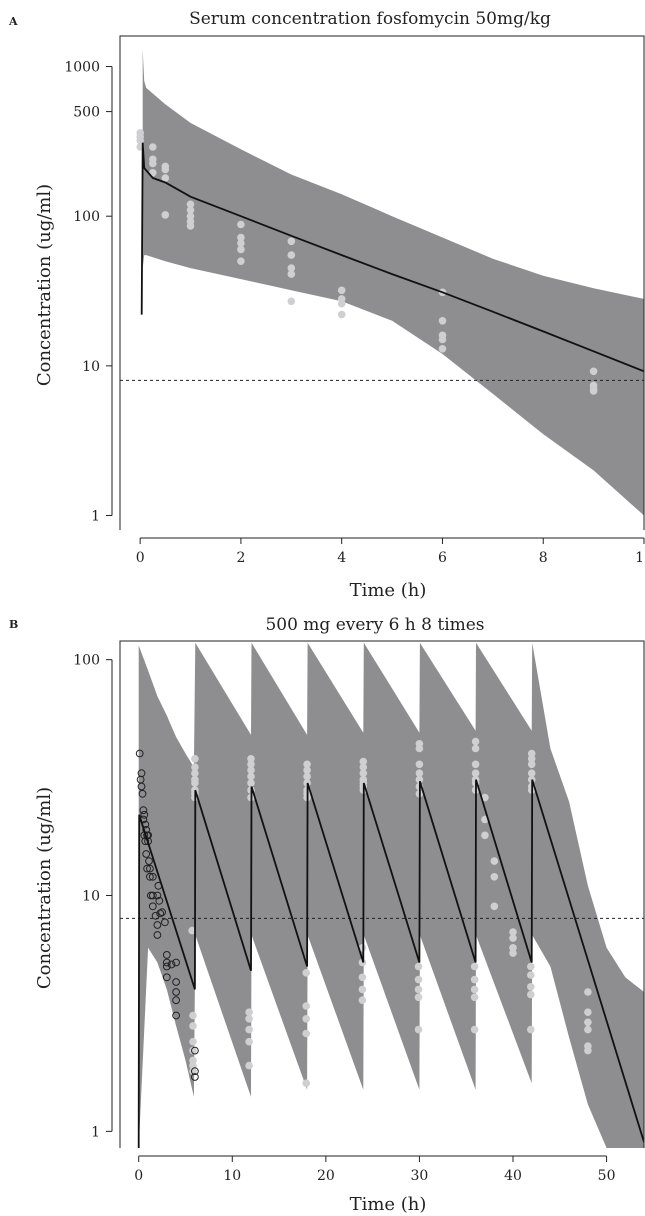 The image size is (645, 1216). What do you see at coordinates (326, 1176) in the screenshot?
I see `panel-b-x-tick-label: 20` at bounding box center [326, 1176].